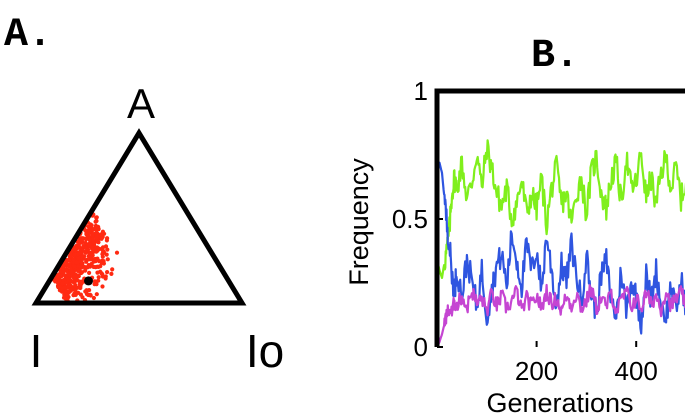 This screenshot has height=420, width=685. I want to click on x-tick-label: 400, so click(636, 371).